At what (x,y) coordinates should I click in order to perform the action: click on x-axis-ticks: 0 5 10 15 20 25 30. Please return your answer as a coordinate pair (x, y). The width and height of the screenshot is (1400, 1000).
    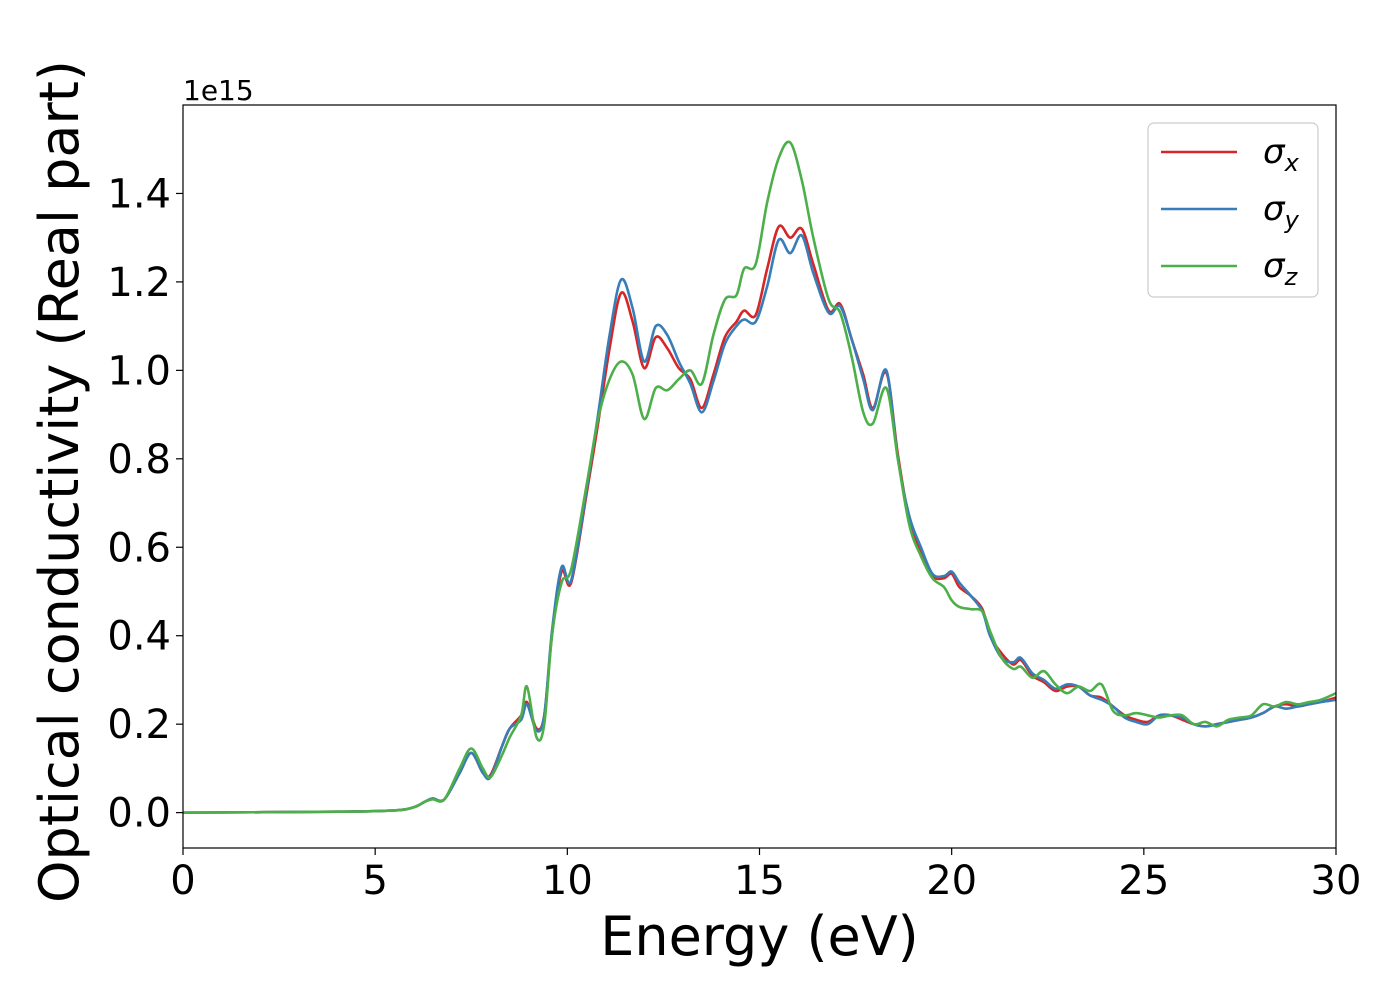
    Looking at the image, I should click on (765, 876).